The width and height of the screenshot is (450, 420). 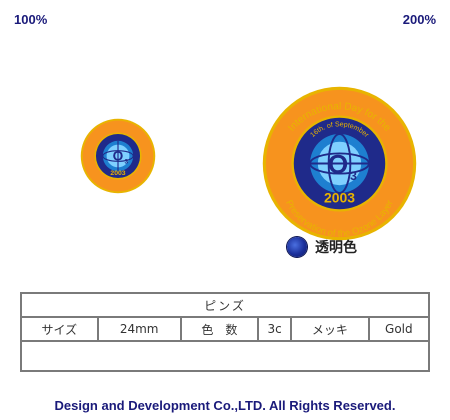 What do you see at coordinates (59, 329) in the screenshot?
I see `size-label: サイズ` at bounding box center [59, 329].